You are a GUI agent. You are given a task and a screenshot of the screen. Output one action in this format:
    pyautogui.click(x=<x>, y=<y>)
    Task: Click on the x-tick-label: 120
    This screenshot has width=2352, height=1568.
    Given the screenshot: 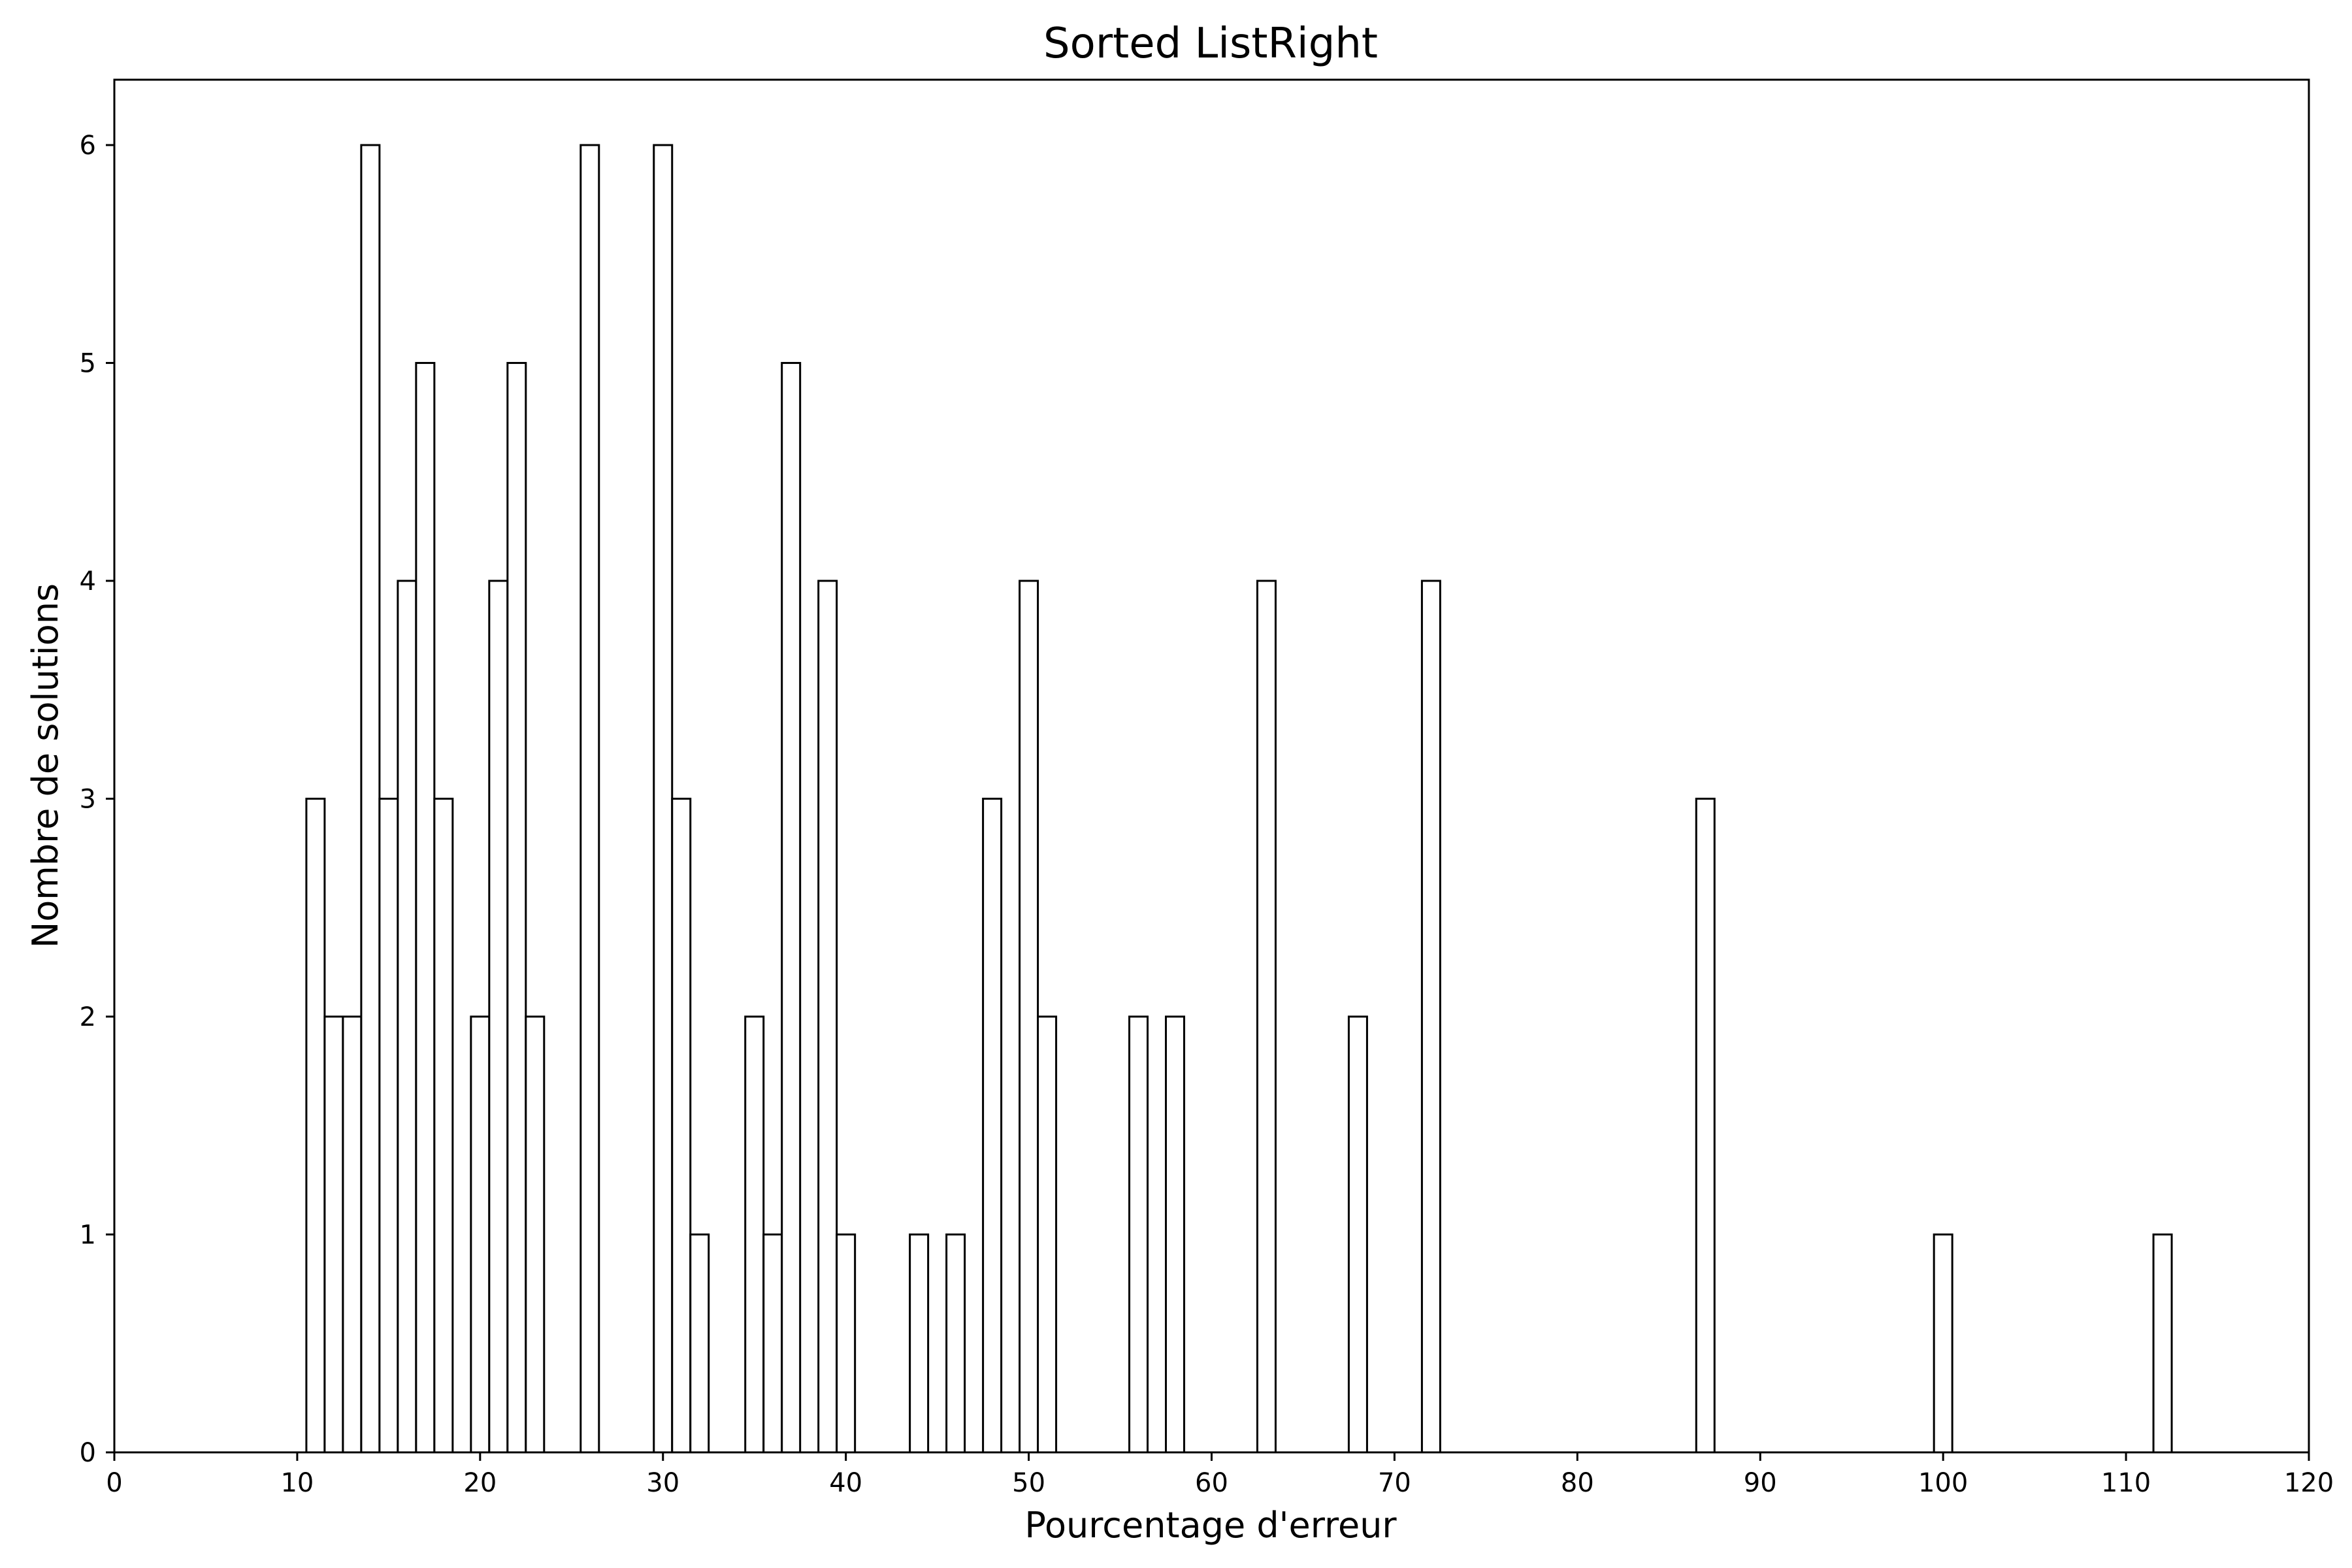 What is the action you would take?
    pyautogui.click(x=2309, y=1483)
    